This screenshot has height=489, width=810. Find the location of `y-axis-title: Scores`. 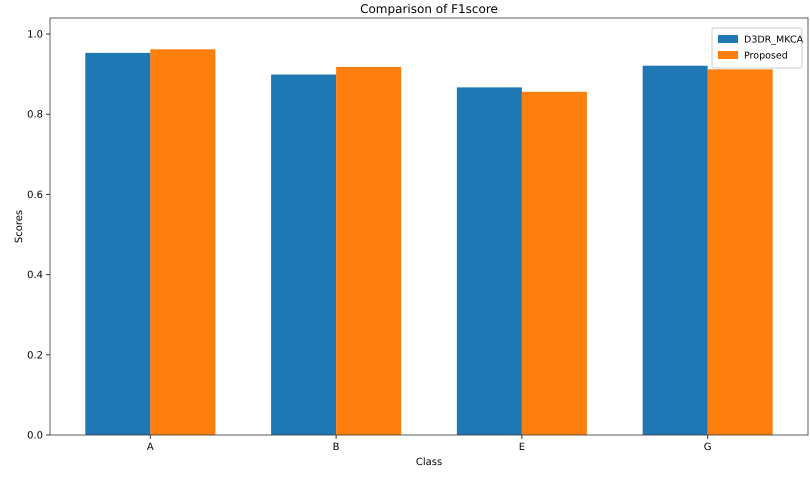

y-axis-title: Scores is located at coordinates (19, 227).